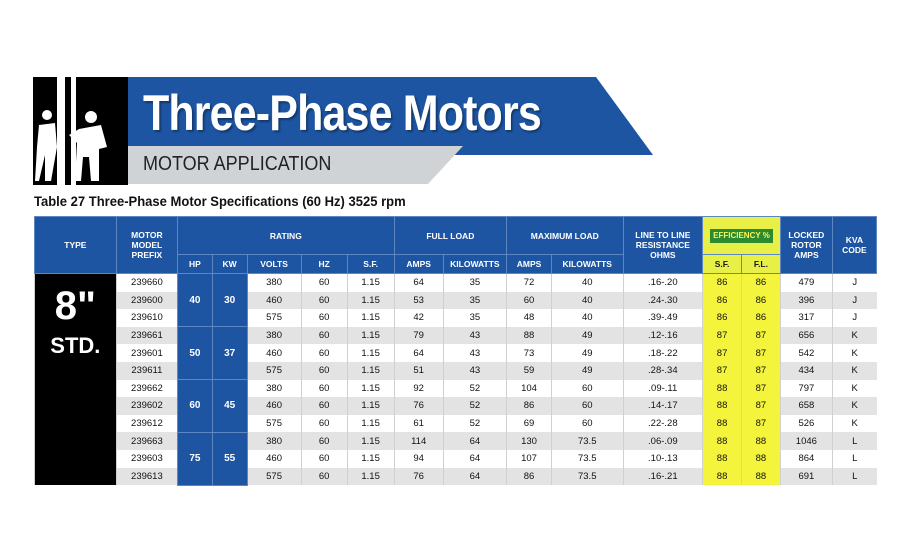 Image resolution: width=900 pixels, height=550 pixels. What do you see at coordinates (474, 370) in the screenshot?
I see `fl-kw-cell: 43` at bounding box center [474, 370].